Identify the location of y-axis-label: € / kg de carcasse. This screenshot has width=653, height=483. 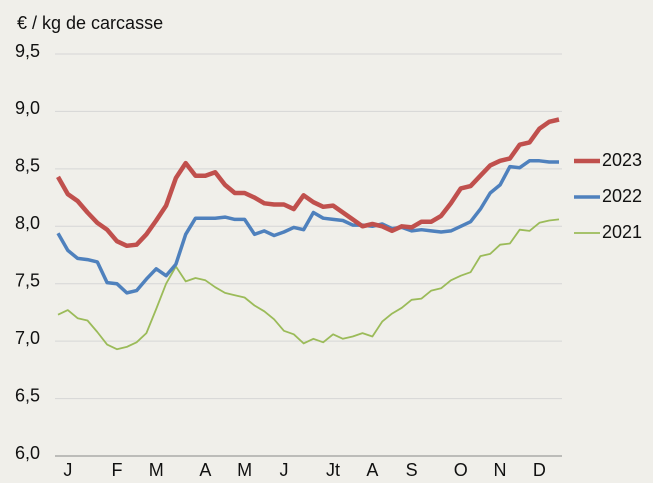
(90, 23).